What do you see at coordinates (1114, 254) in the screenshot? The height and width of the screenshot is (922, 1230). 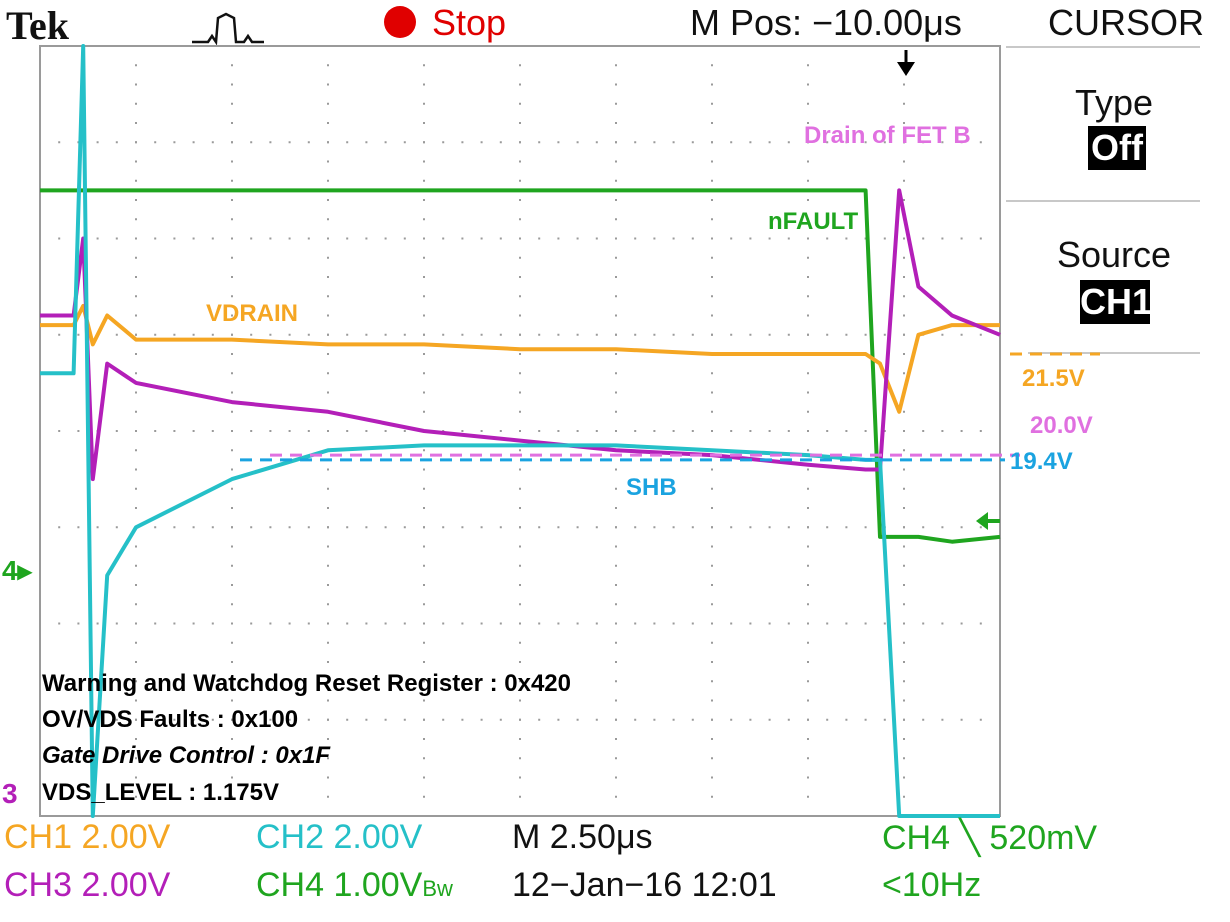 I see `menu-source-label: Source` at bounding box center [1114, 254].